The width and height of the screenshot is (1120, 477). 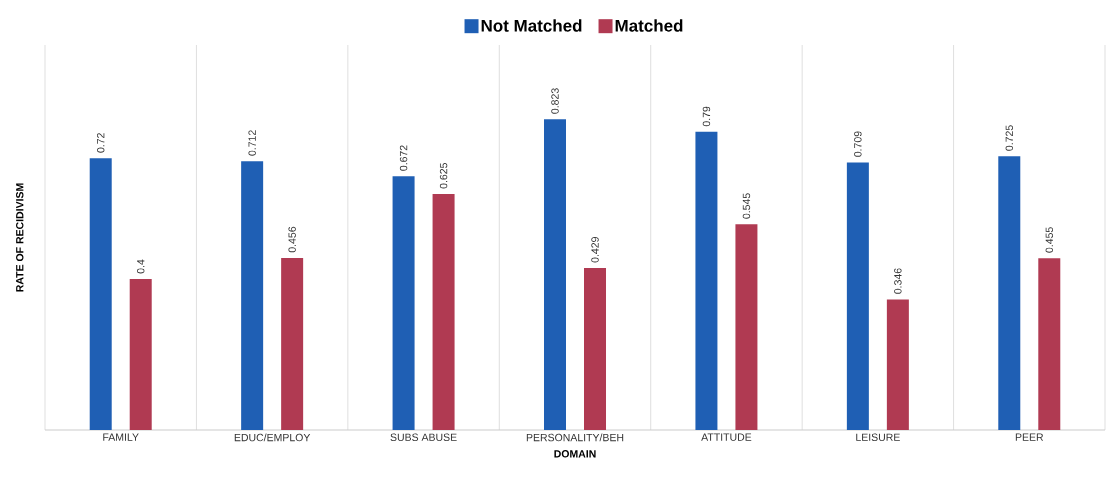 What do you see at coordinates (898, 281) in the screenshot?
I see `data-label: 0.346` at bounding box center [898, 281].